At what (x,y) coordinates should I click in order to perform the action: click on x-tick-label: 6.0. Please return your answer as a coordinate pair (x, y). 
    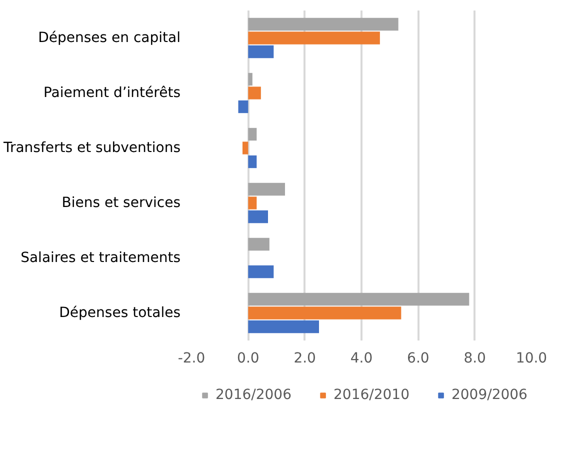
    Looking at the image, I should click on (418, 358).